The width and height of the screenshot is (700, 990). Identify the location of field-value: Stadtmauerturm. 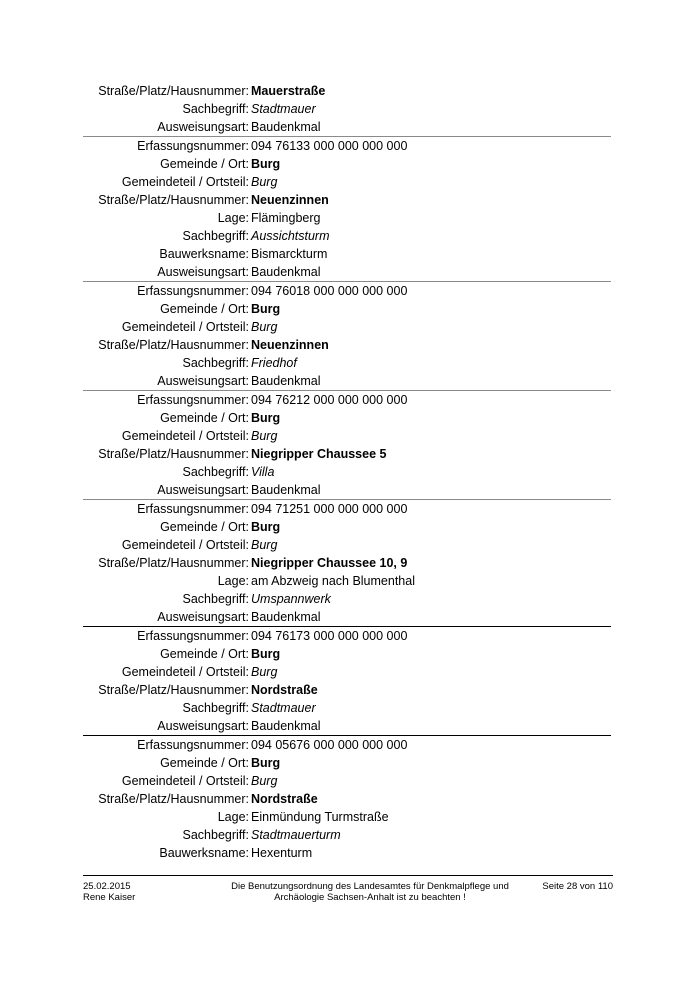
(296, 835).